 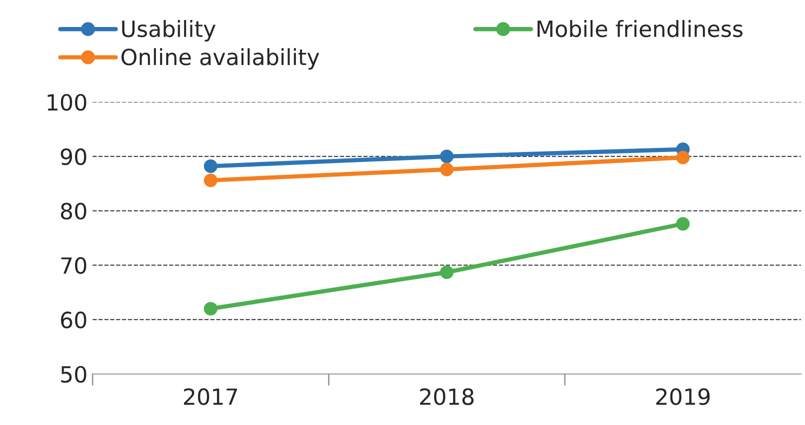 I want to click on y-tick-label: 70, so click(x=73, y=265).